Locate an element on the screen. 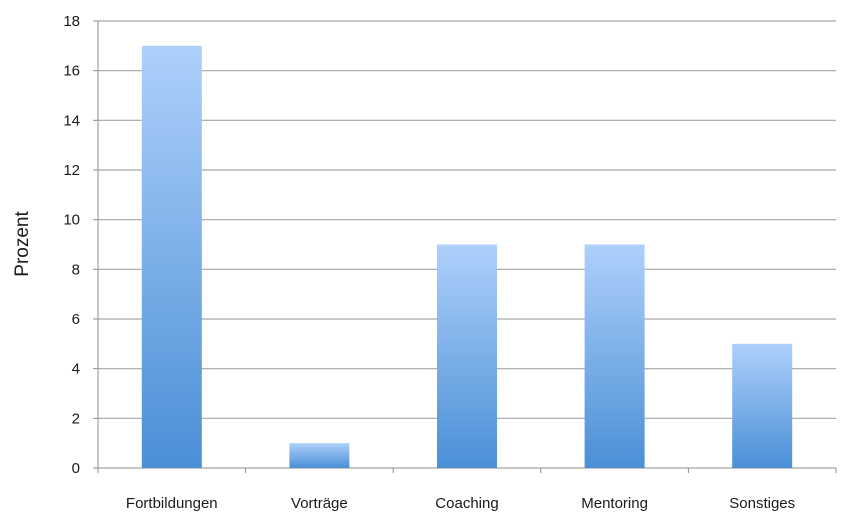 Image resolution: width=848 pixels, height=514 pixels. y-tick-label: 16 is located at coordinates (71, 71).